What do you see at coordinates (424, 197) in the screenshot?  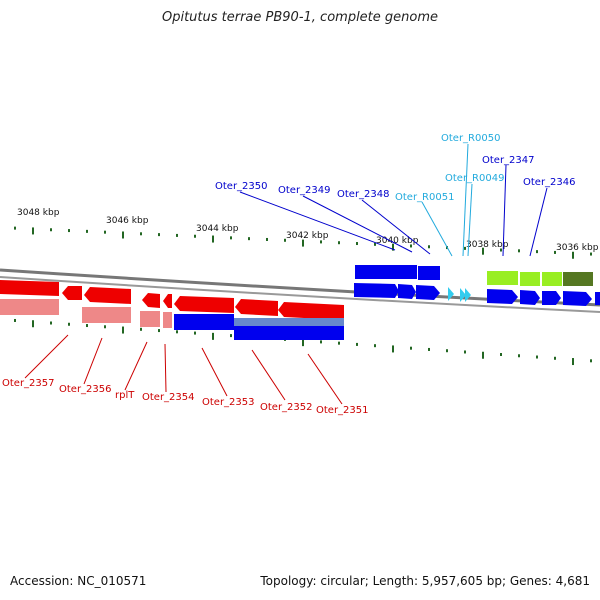 I see `gene-label-oter-r0051: Oter_R0051` at bounding box center [424, 197].